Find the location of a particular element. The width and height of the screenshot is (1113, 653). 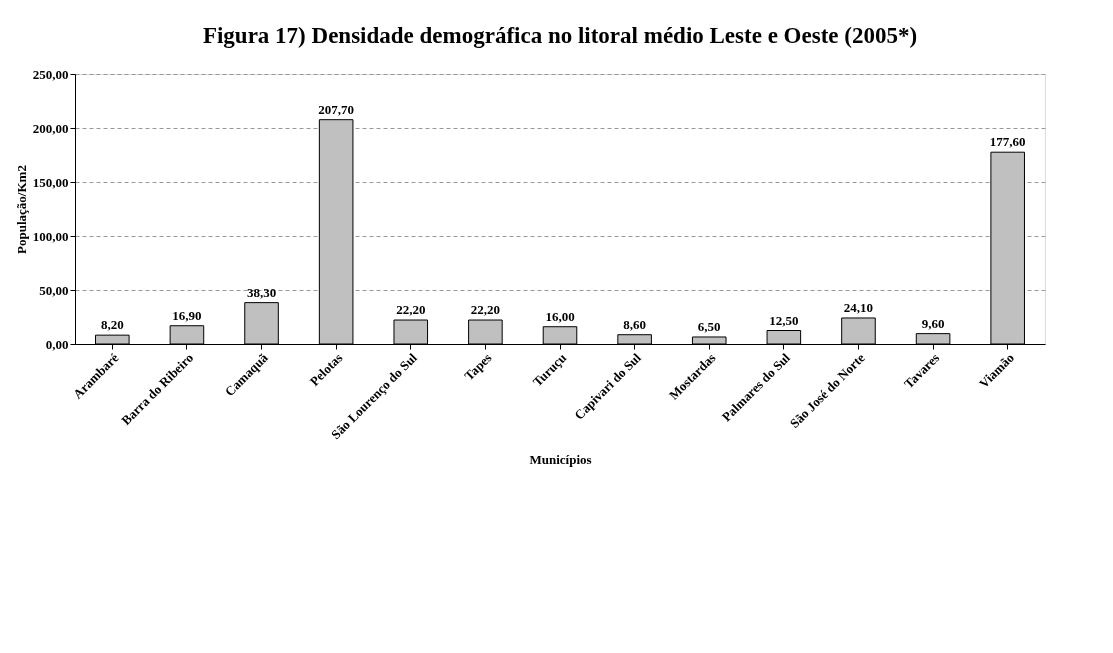

y-tick-label: 0,00 is located at coordinates (57, 344).